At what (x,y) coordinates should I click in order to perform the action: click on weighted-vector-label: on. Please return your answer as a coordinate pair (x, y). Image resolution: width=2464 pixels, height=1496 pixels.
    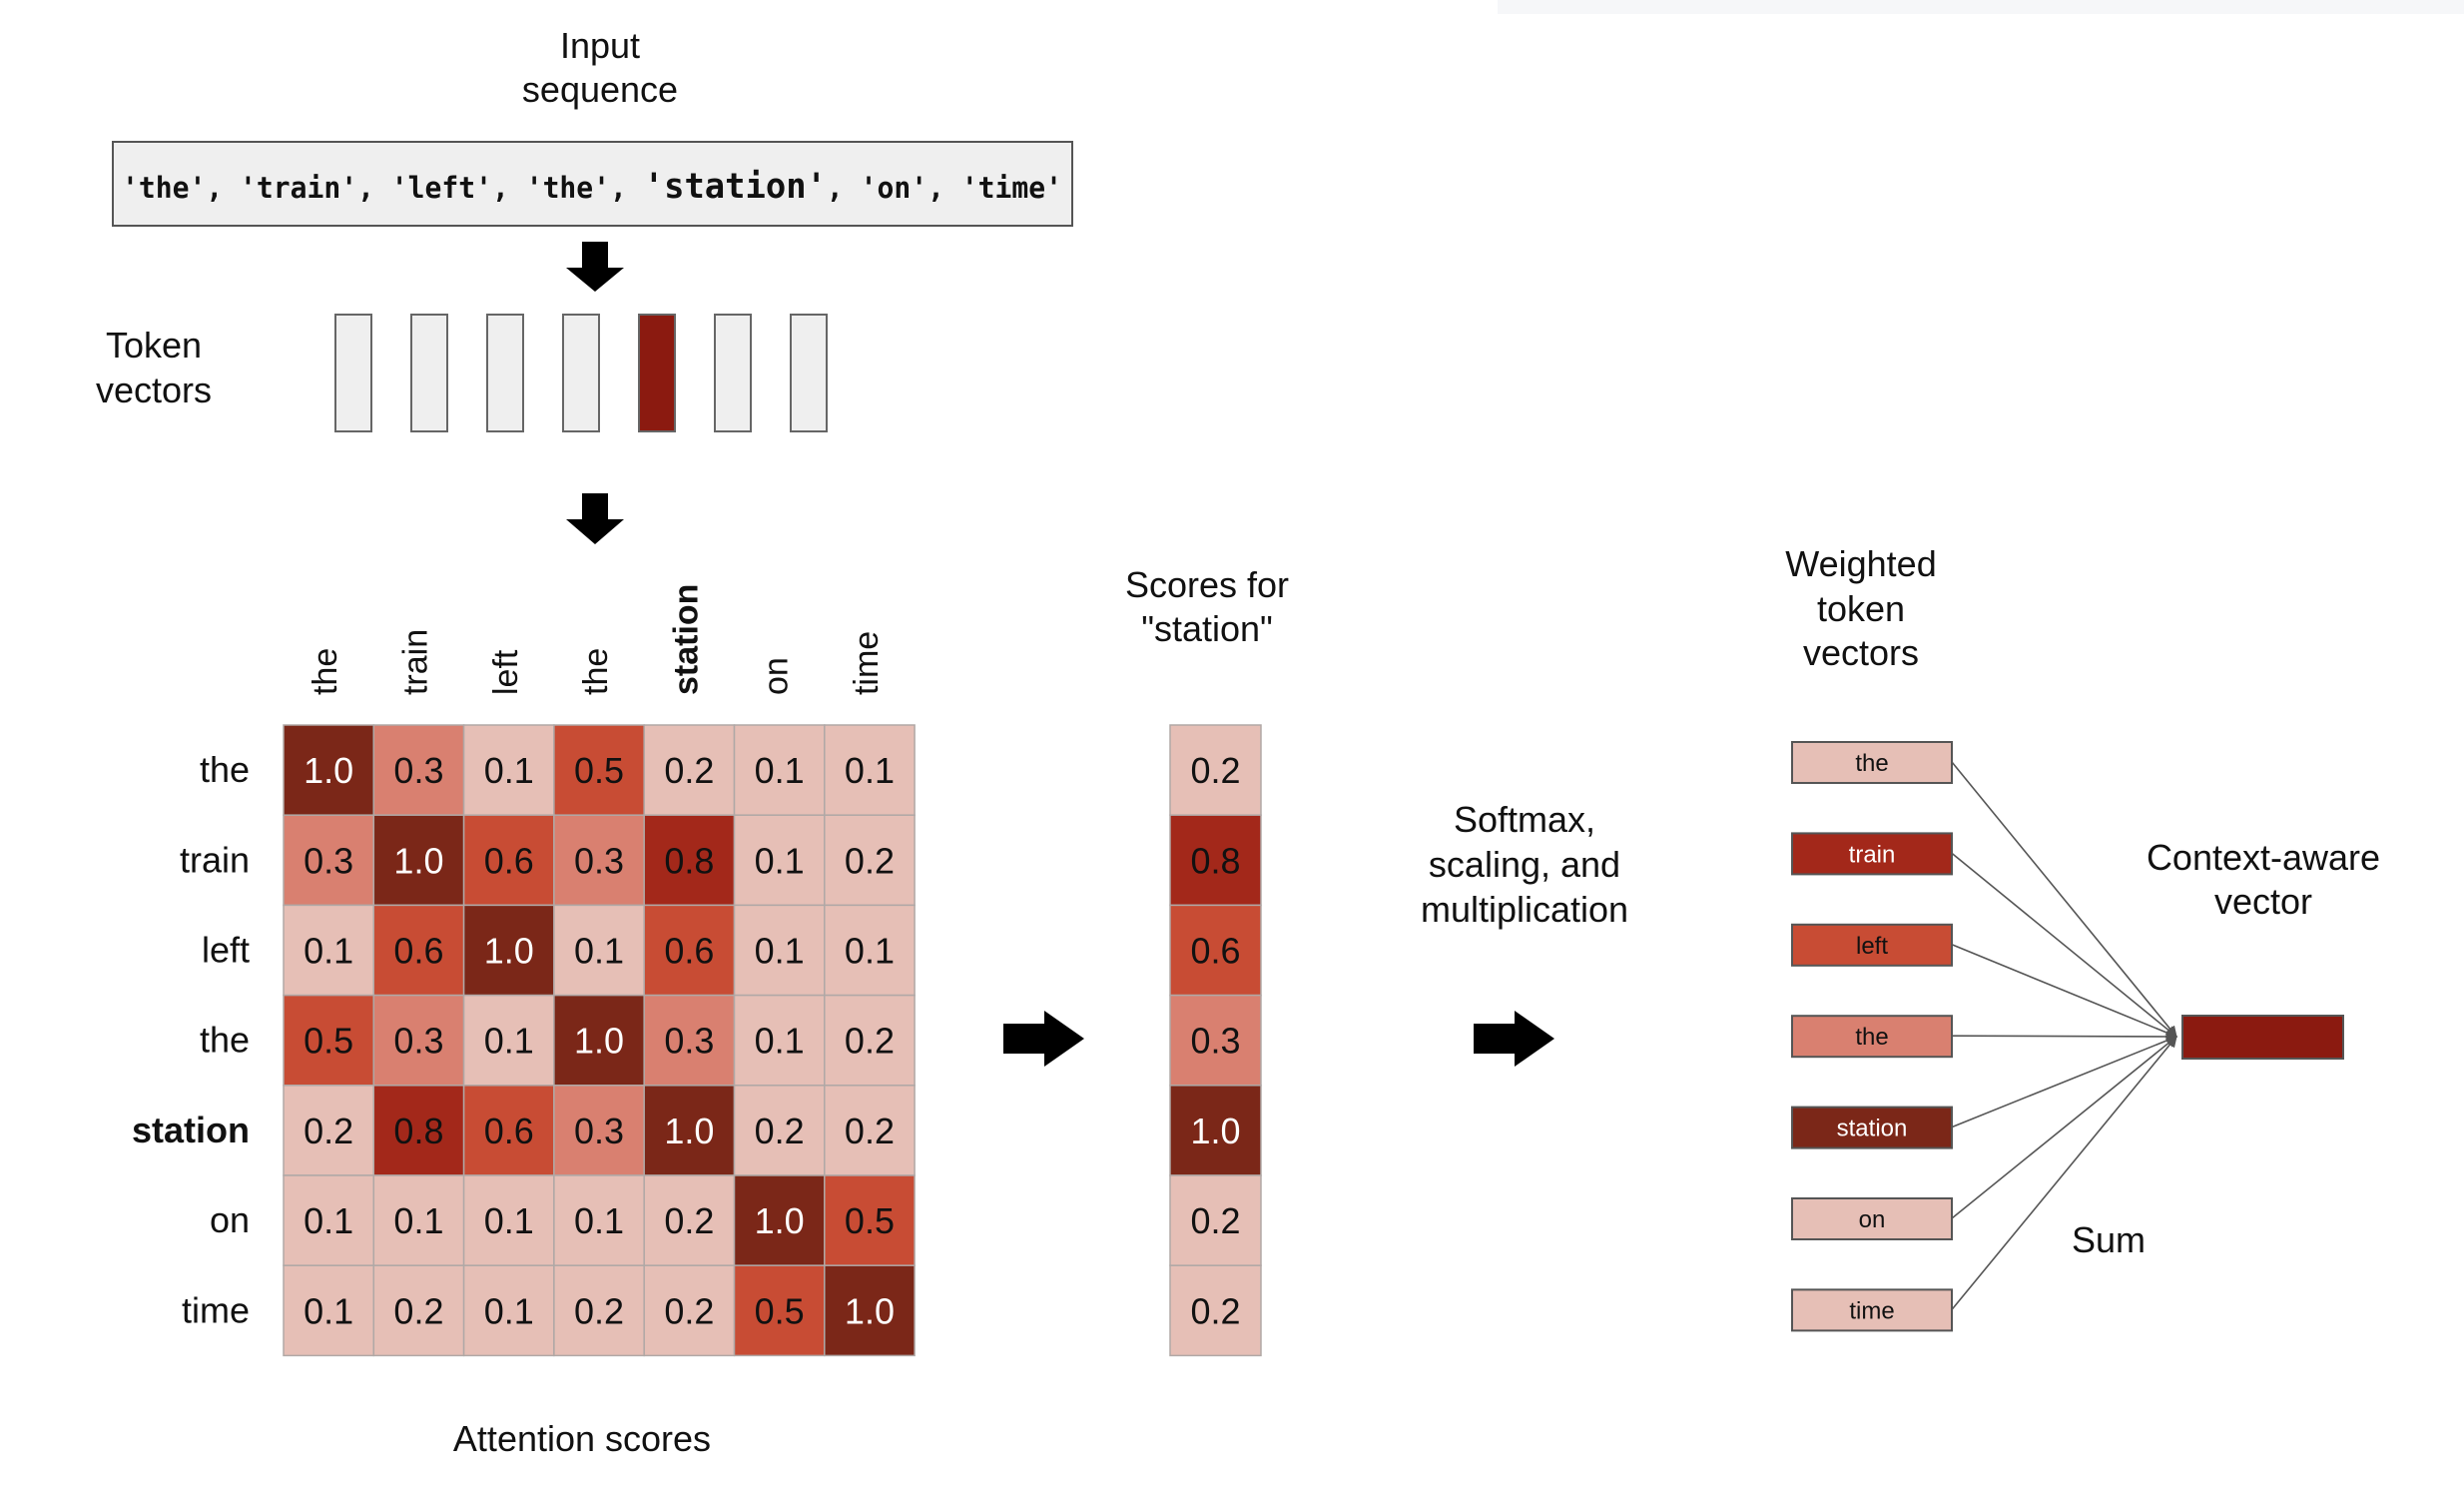
    Looking at the image, I should click on (1872, 1219).